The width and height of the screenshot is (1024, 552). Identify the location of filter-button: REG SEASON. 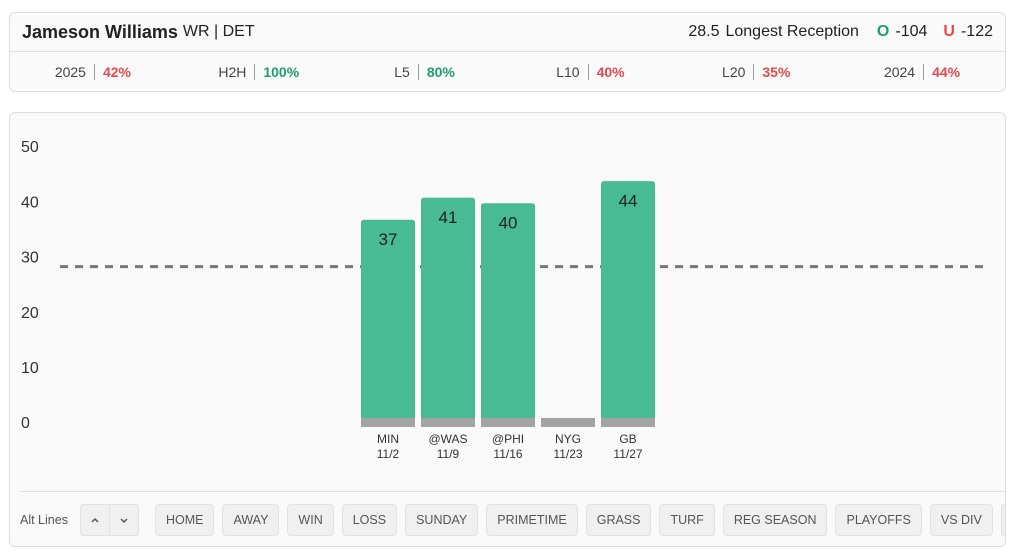
(775, 520).